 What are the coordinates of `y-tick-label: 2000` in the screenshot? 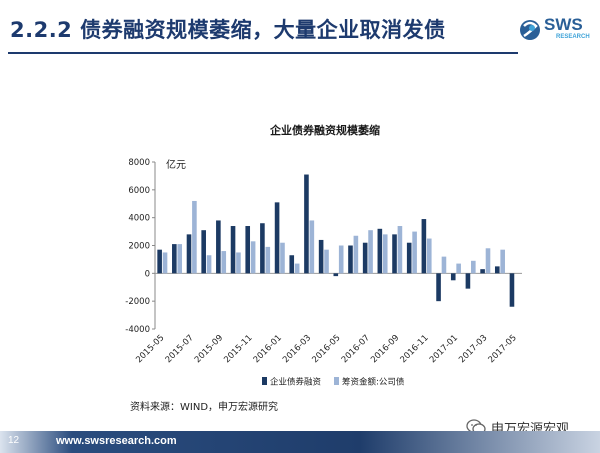 It's located at (139, 247).